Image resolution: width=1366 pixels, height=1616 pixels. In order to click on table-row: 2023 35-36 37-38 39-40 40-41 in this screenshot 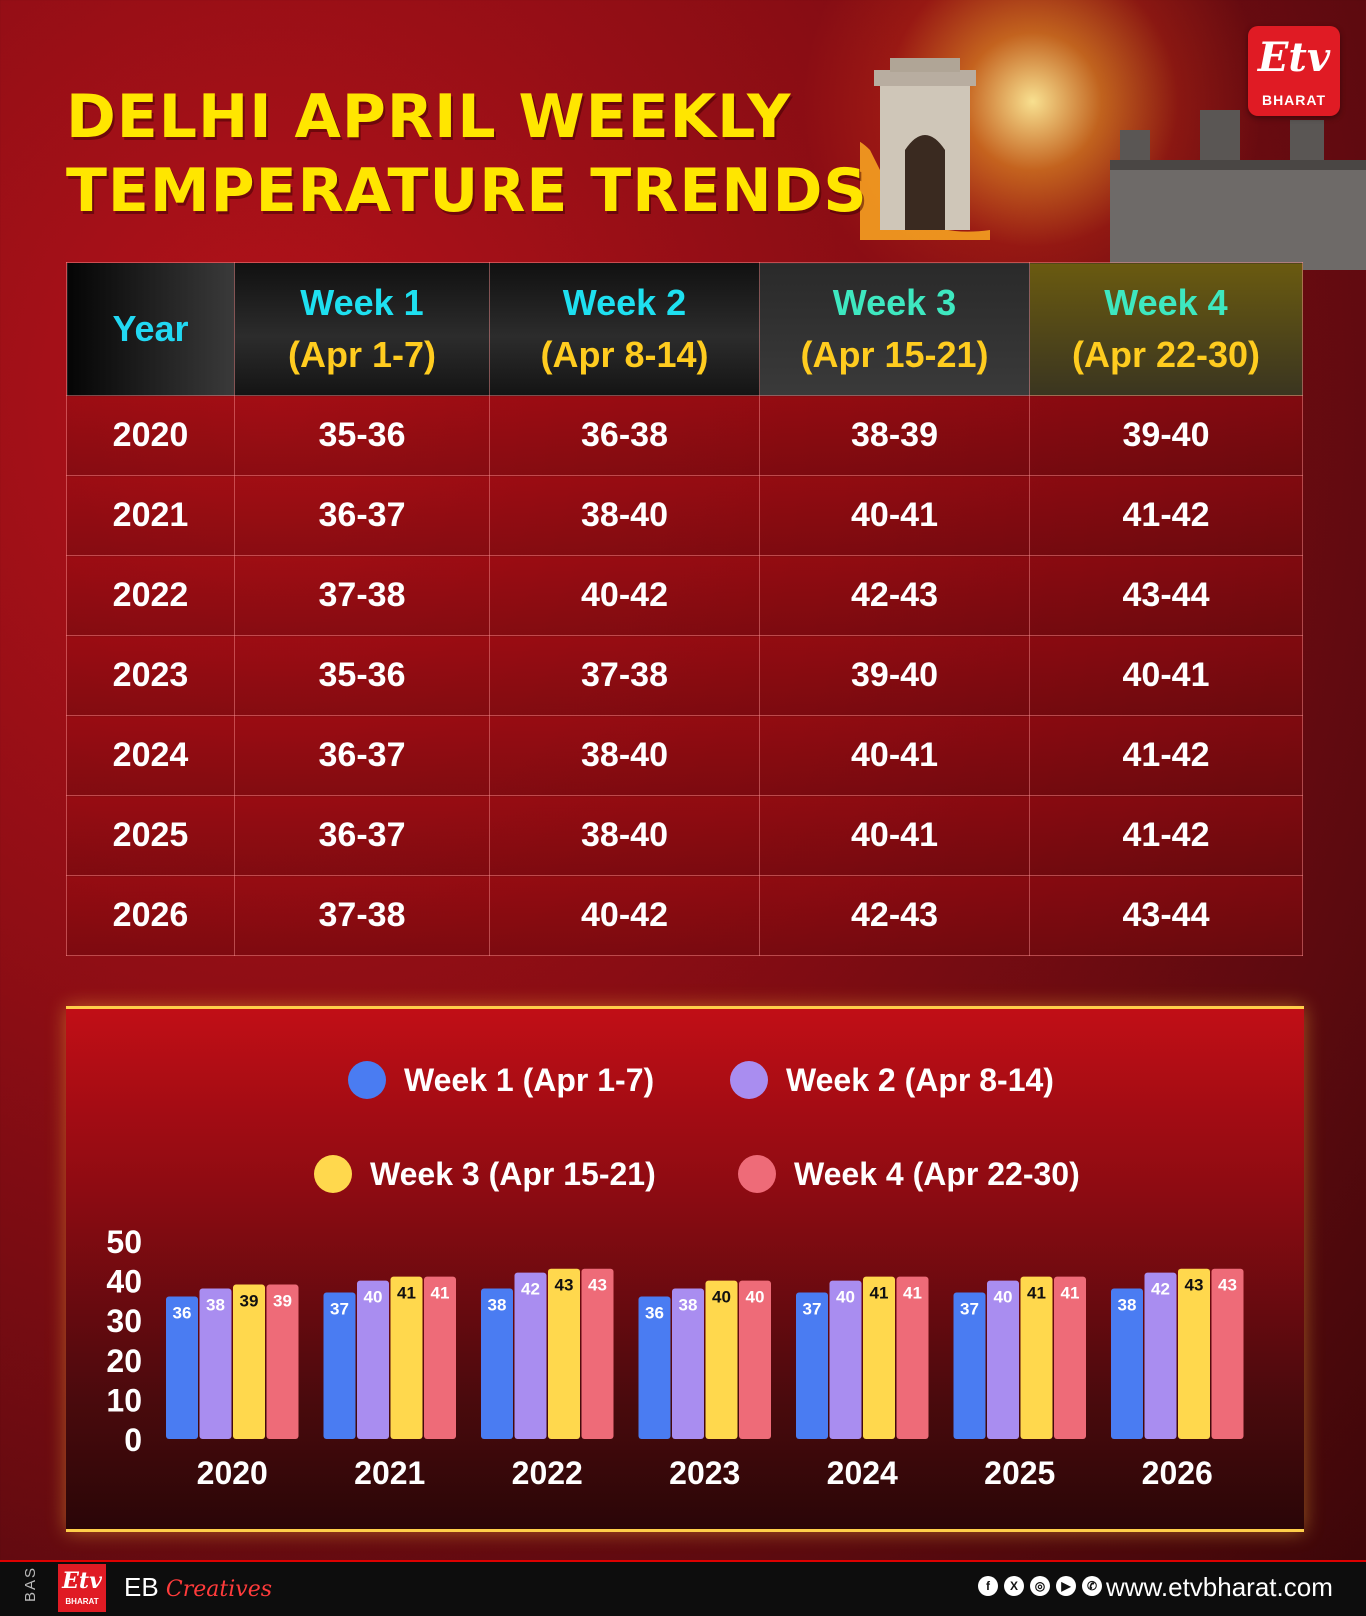, I will do `click(684, 675)`.